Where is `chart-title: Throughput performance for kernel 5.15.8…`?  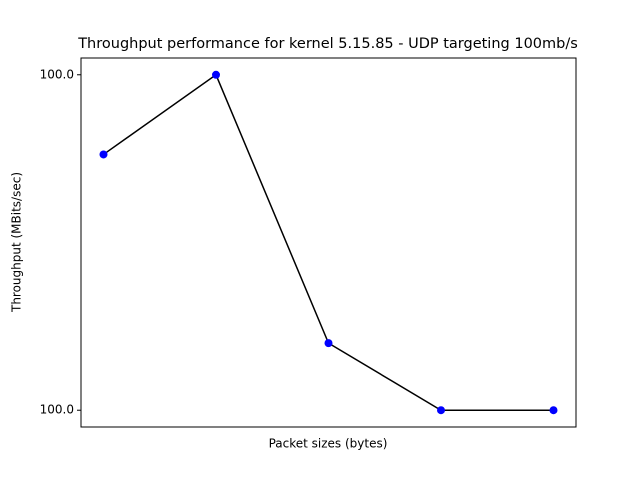
chart-title: Throughput performance for kernel 5.15.8… is located at coordinates (327, 44).